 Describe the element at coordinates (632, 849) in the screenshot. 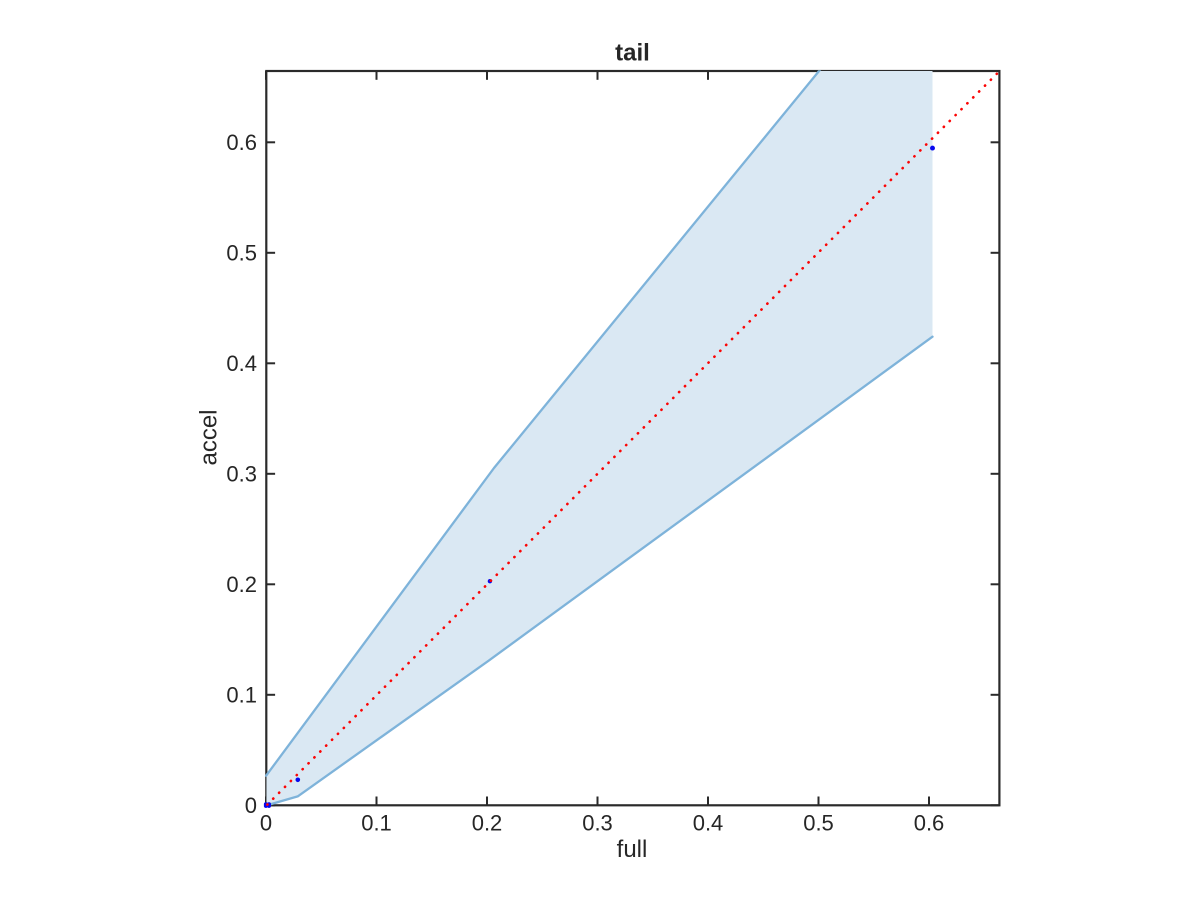

I see `svg-text: full` at that location.